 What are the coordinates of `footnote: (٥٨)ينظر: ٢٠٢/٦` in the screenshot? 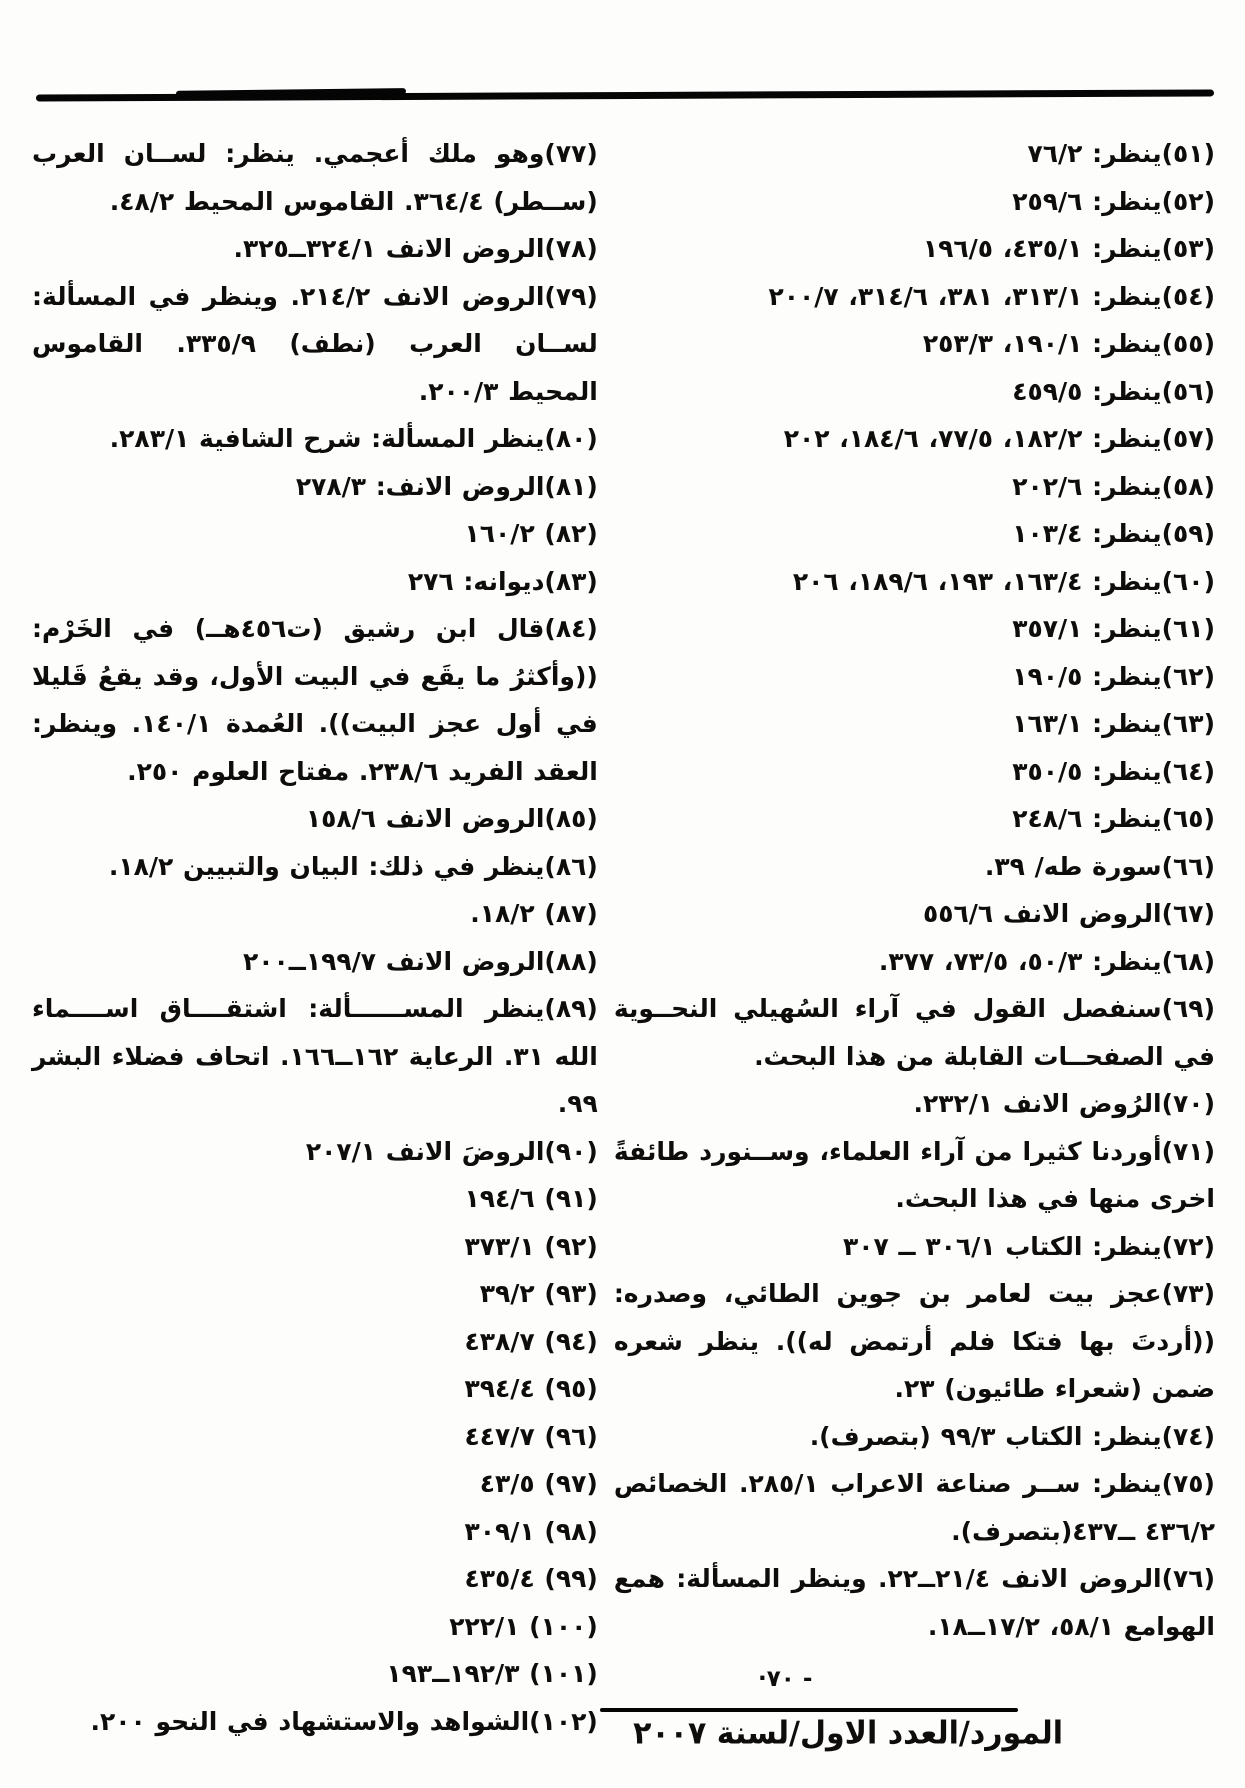 It's located at (1113, 486).